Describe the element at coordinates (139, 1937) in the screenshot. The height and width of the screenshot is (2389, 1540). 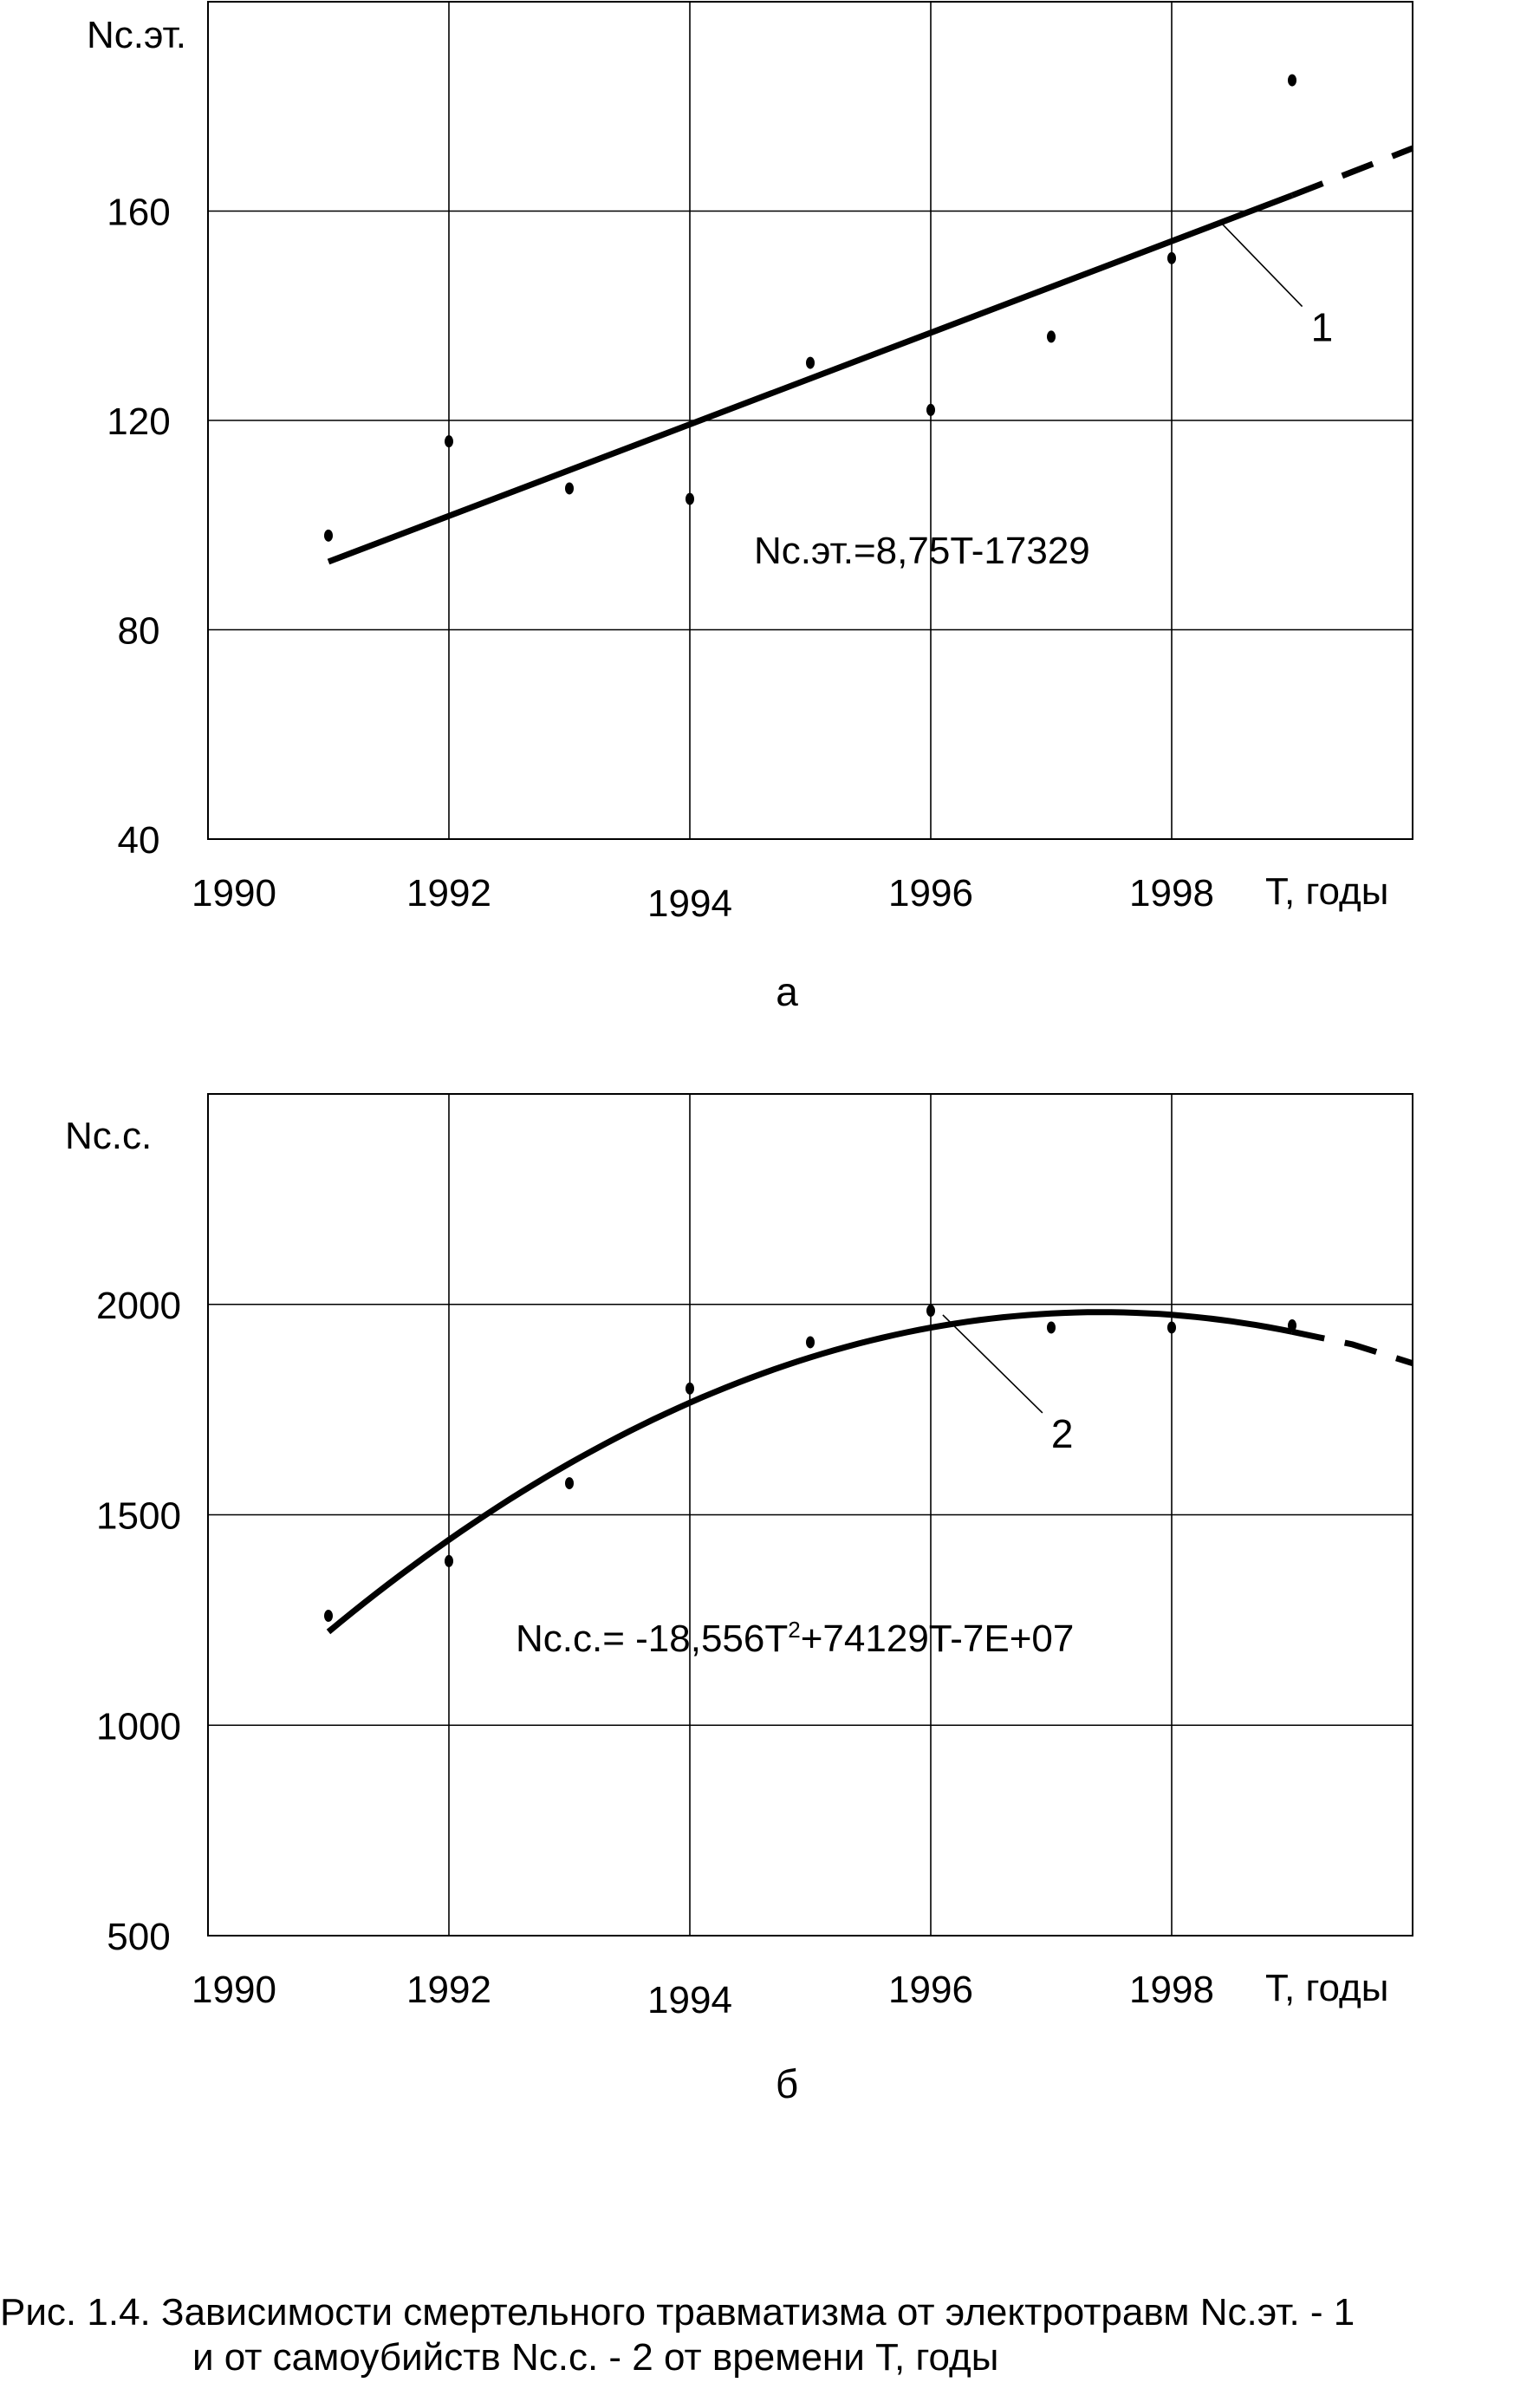
I see `y-tick-label: 500` at that location.